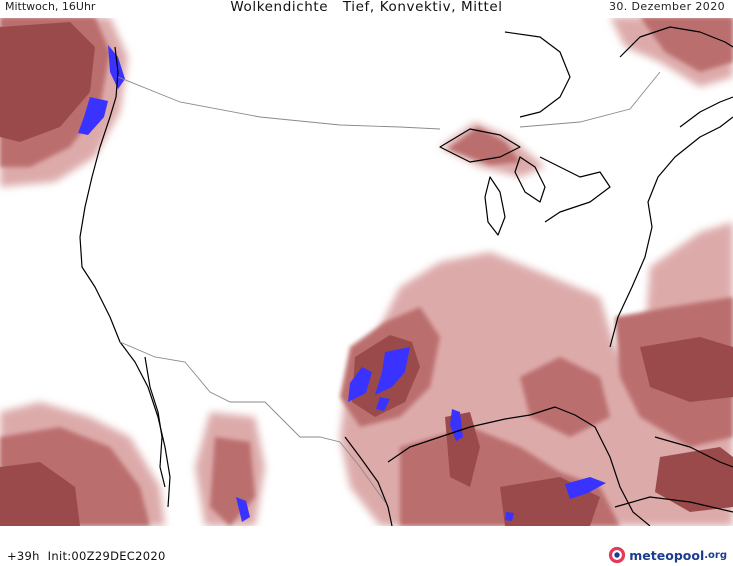 Image resolution: width=733 pixels, height=566 pixels. I want to click on map-footer: +39h Init:00Z29DEC2020 meteopool .org, so click(366, 546).